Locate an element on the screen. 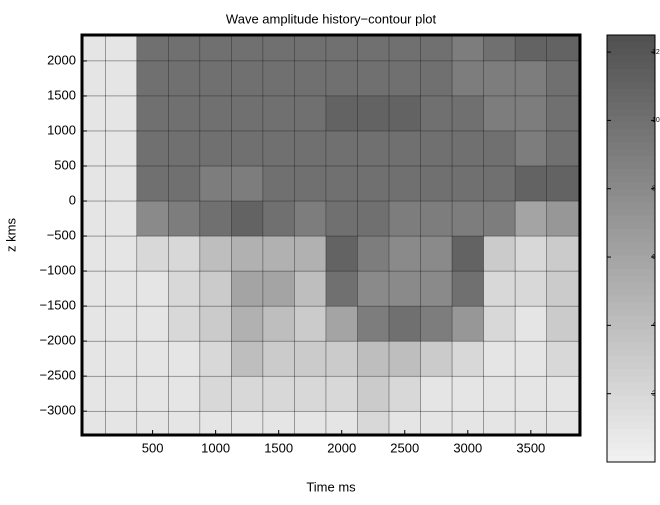  y-tick-label: 1000 is located at coordinates (61, 129).